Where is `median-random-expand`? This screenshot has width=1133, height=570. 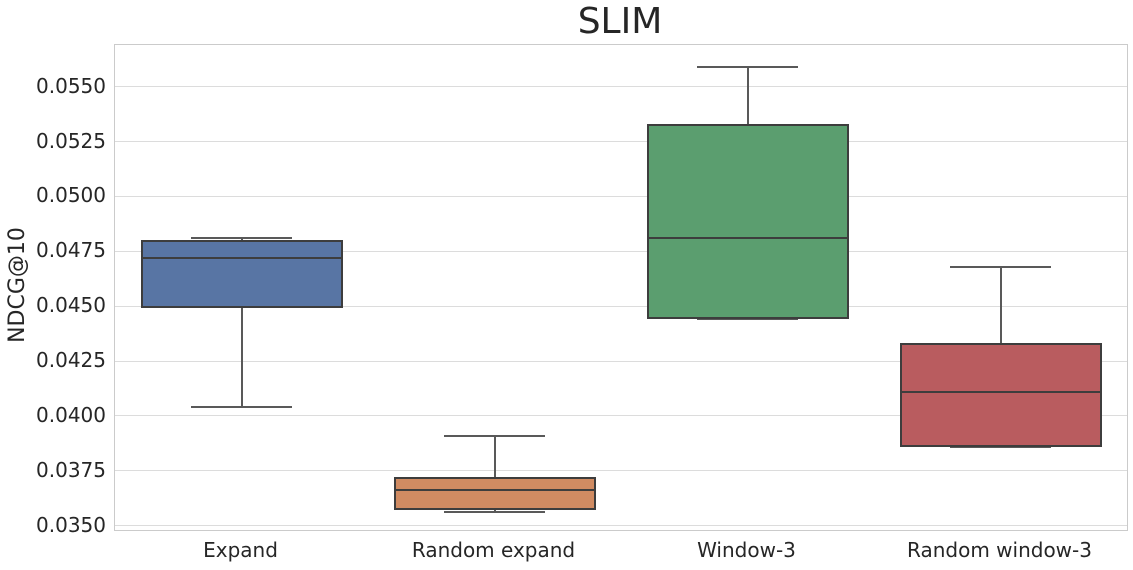
median-random-expand is located at coordinates (494, 490).